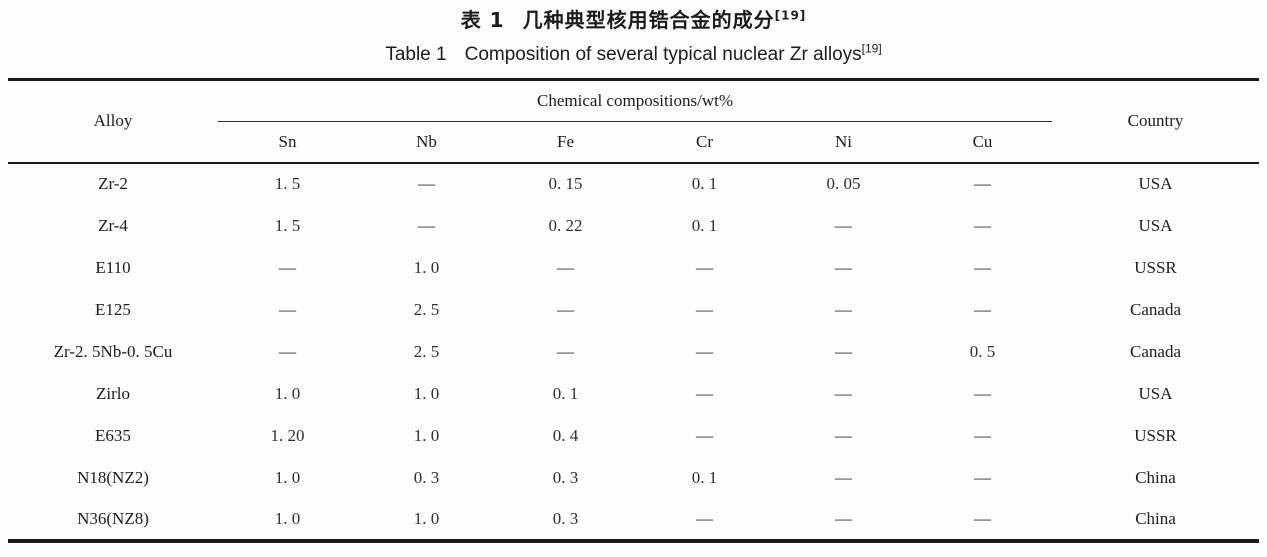  I want to click on table-title-zh: 表 1 几种典型核用锆合金的成分[19], so click(633, 20).